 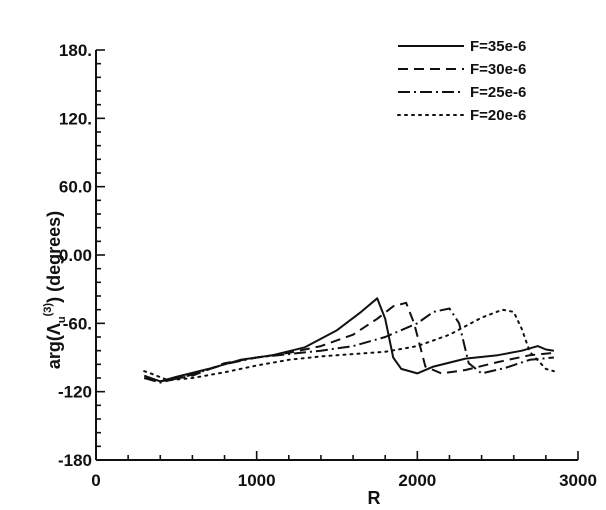 I want to click on y-tick-label: -120, so click(x=75, y=392).